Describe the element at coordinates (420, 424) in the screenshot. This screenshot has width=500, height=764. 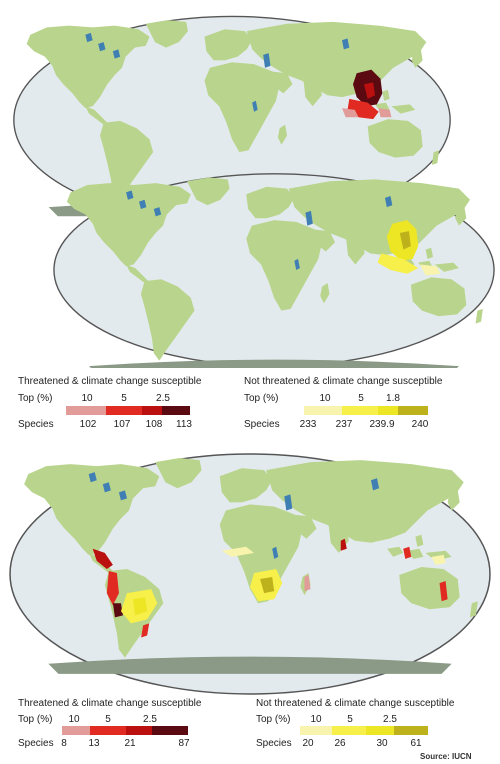
I see `legend-species-tick: 240` at that location.